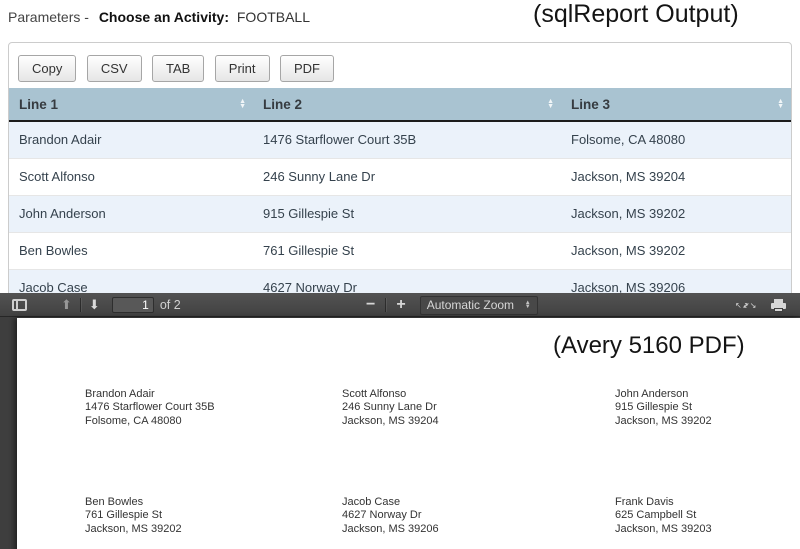  Describe the element at coordinates (478, 305) in the screenshot. I see `zoom-level-select: Automatic Zoom ▲ ▼` at that location.